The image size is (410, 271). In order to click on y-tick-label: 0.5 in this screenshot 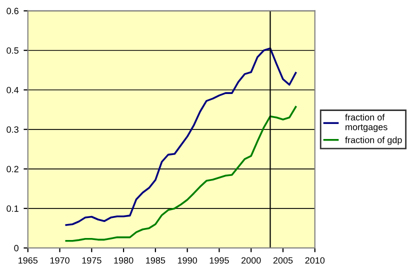, I will do `click(12, 50)`.